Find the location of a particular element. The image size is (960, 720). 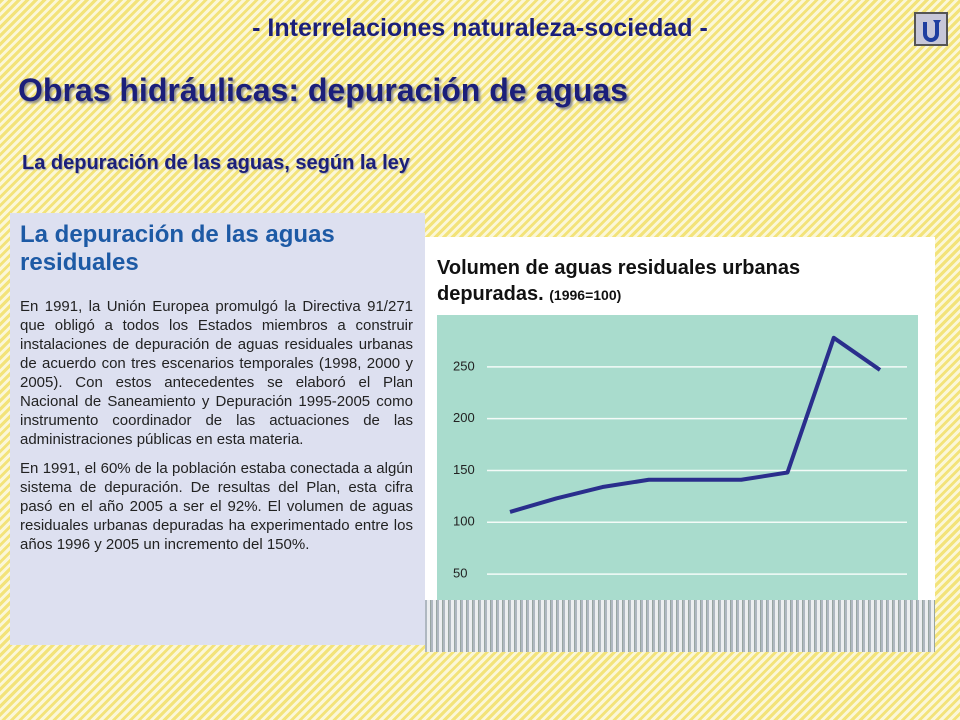

panel-heading: La depuración de las aguas residuales is located at coordinates (177, 248).